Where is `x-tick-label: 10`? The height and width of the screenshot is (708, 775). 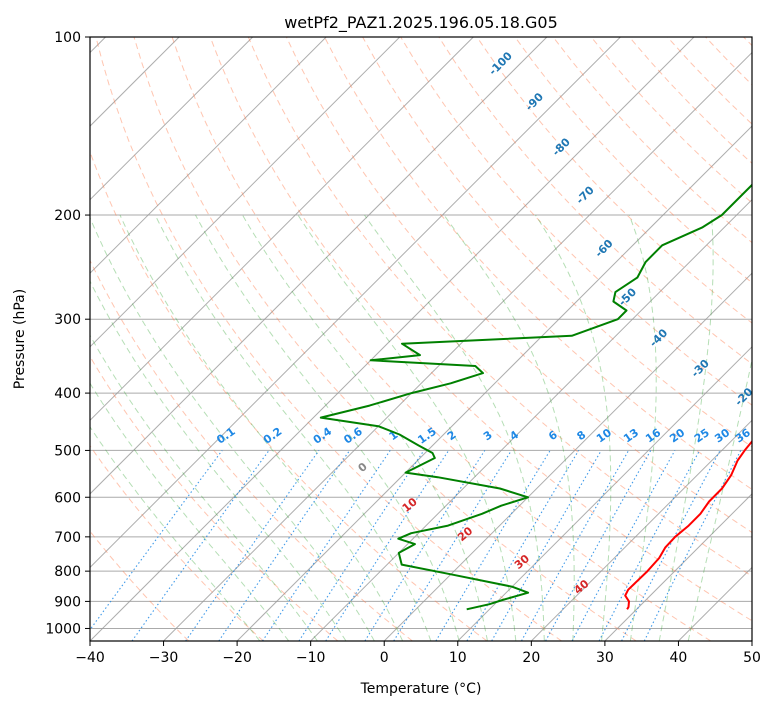 x-tick-label: 10 is located at coordinates (458, 658).